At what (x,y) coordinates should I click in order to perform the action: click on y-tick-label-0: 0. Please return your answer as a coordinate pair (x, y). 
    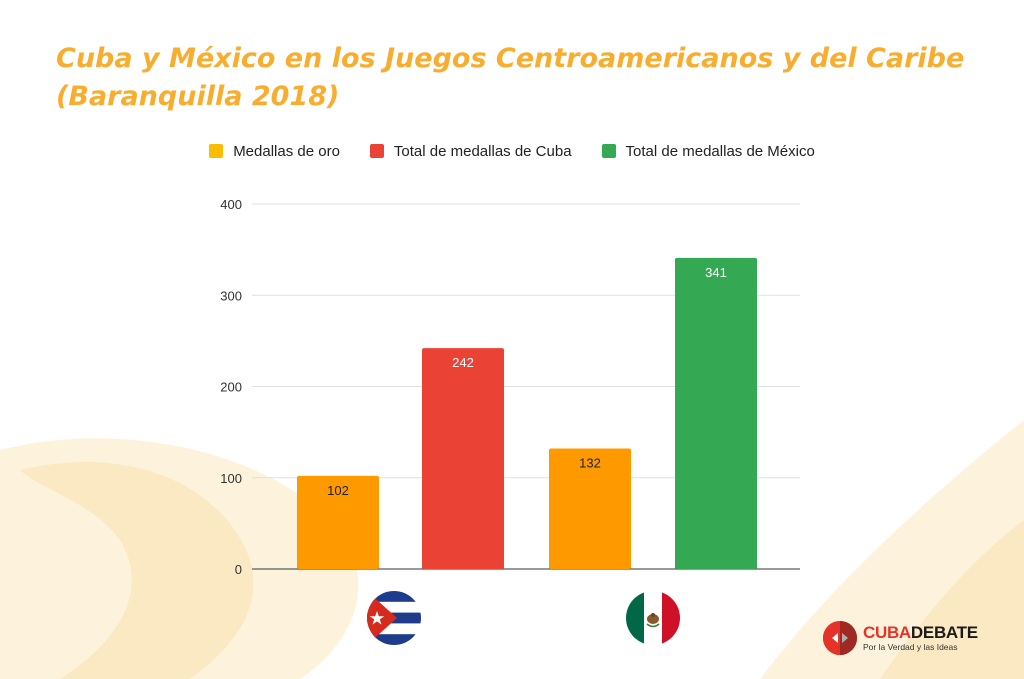
    Looking at the image, I should click on (238, 569).